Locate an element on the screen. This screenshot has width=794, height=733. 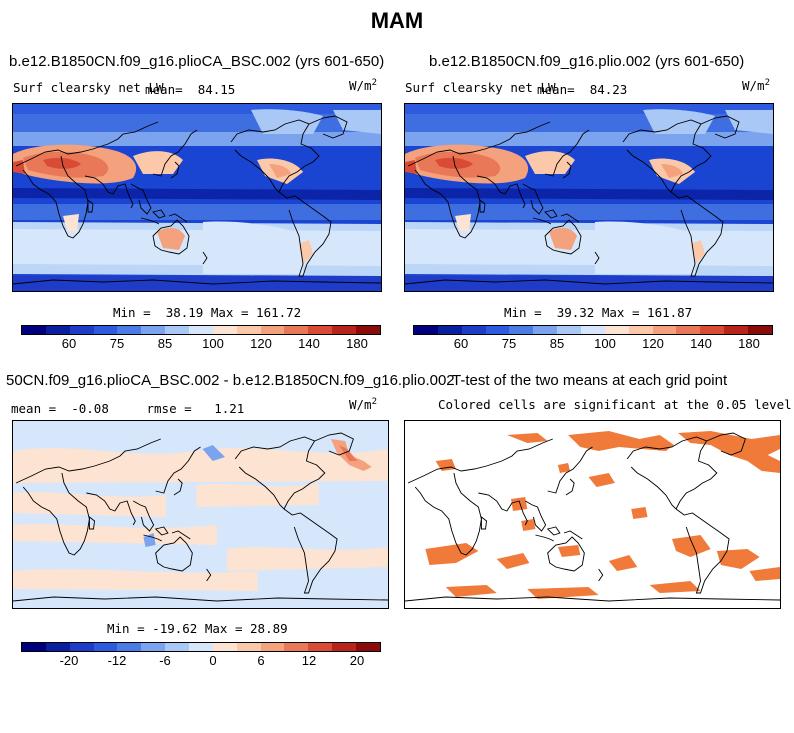
panel4-map is located at coordinates (592, 514).